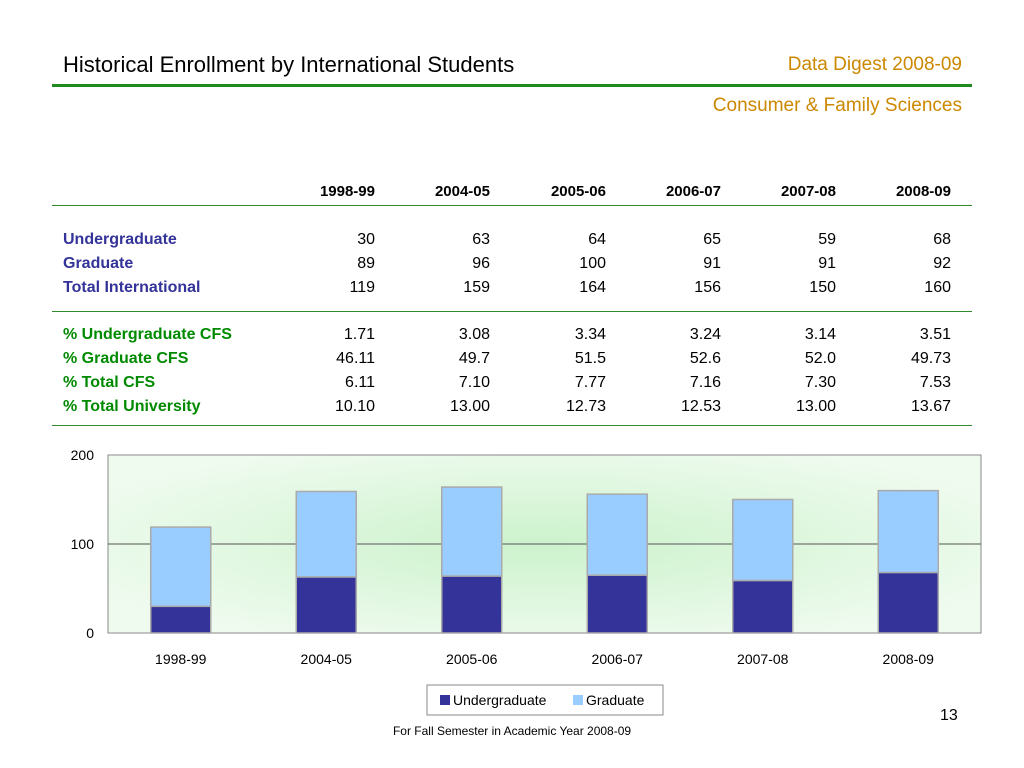  What do you see at coordinates (592, 287) in the screenshot?
I see `table-cell: 164` at bounding box center [592, 287].